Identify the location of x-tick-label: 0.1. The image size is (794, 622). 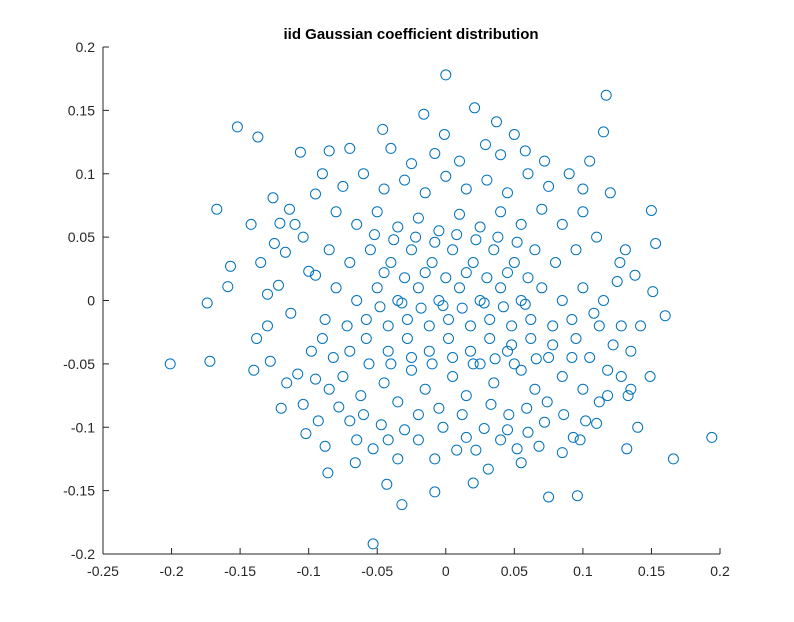
(583, 571).